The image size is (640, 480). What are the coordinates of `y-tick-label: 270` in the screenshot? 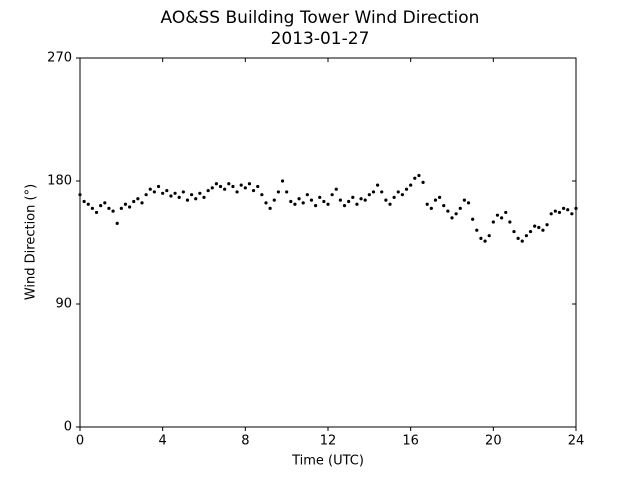 It's located at (59, 58).